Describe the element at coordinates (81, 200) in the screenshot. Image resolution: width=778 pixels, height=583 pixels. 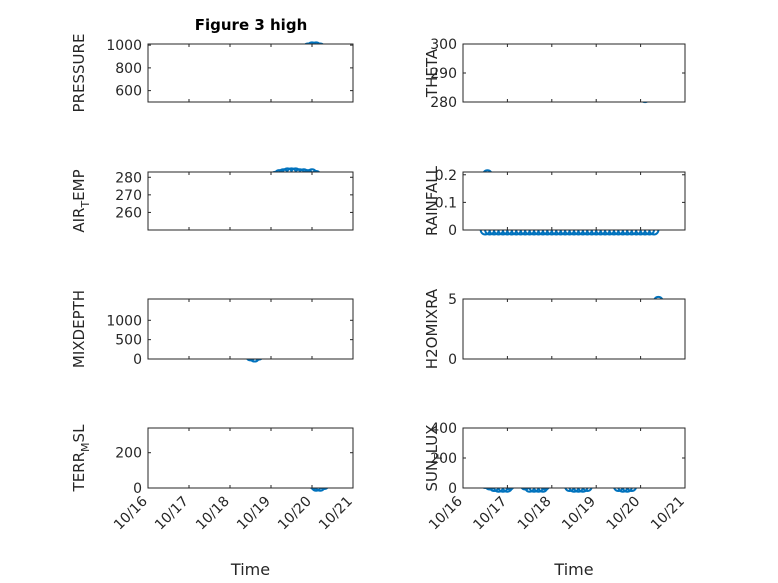
I see `y-axis-label: AIRTEMP` at that location.